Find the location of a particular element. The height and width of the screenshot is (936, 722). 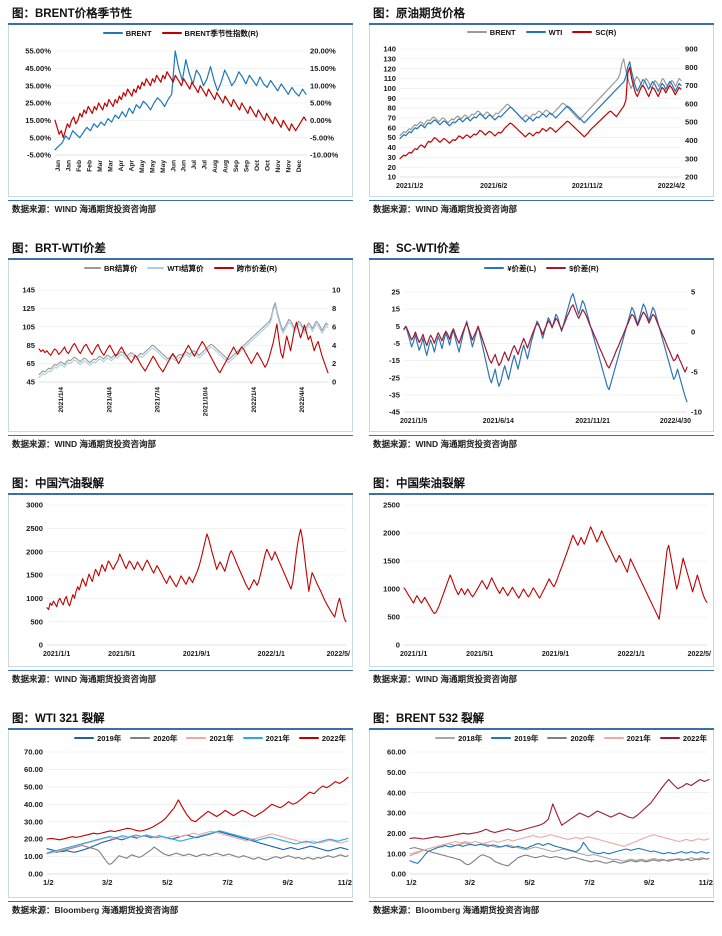

svg-text: 5.00% is located at coordinates (321, 102).